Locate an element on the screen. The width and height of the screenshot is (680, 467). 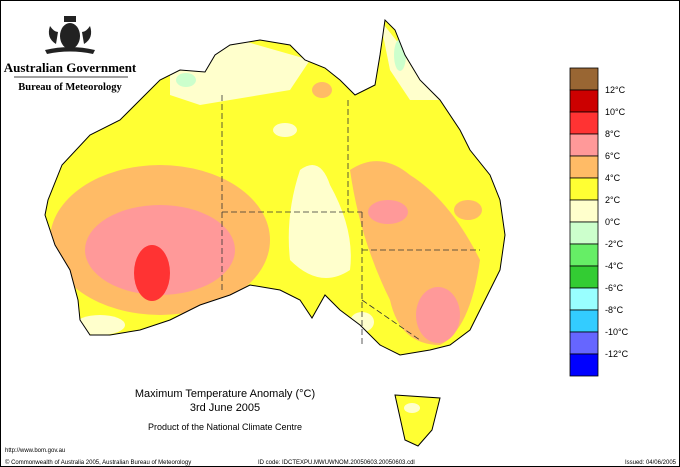
legend-label: -8°C is located at coordinates (614, 310).